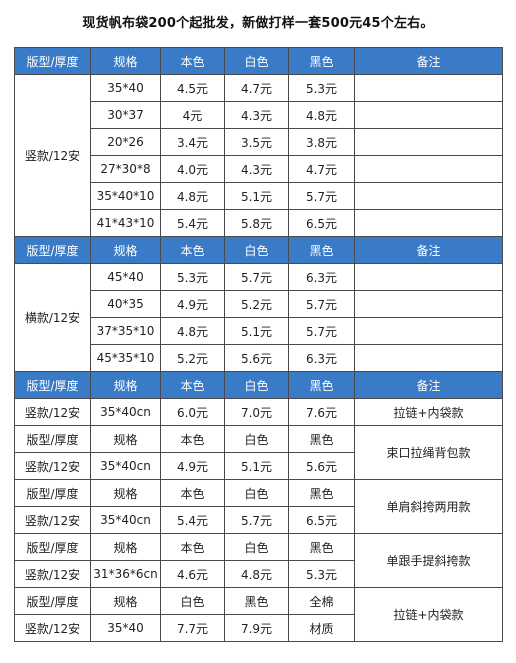 The height and width of the screenshot is (663, 516). What do you see at coordinates (321, 628) in the screenshot?
I see `table-cell: 材质` at bounding box center [321, 628].